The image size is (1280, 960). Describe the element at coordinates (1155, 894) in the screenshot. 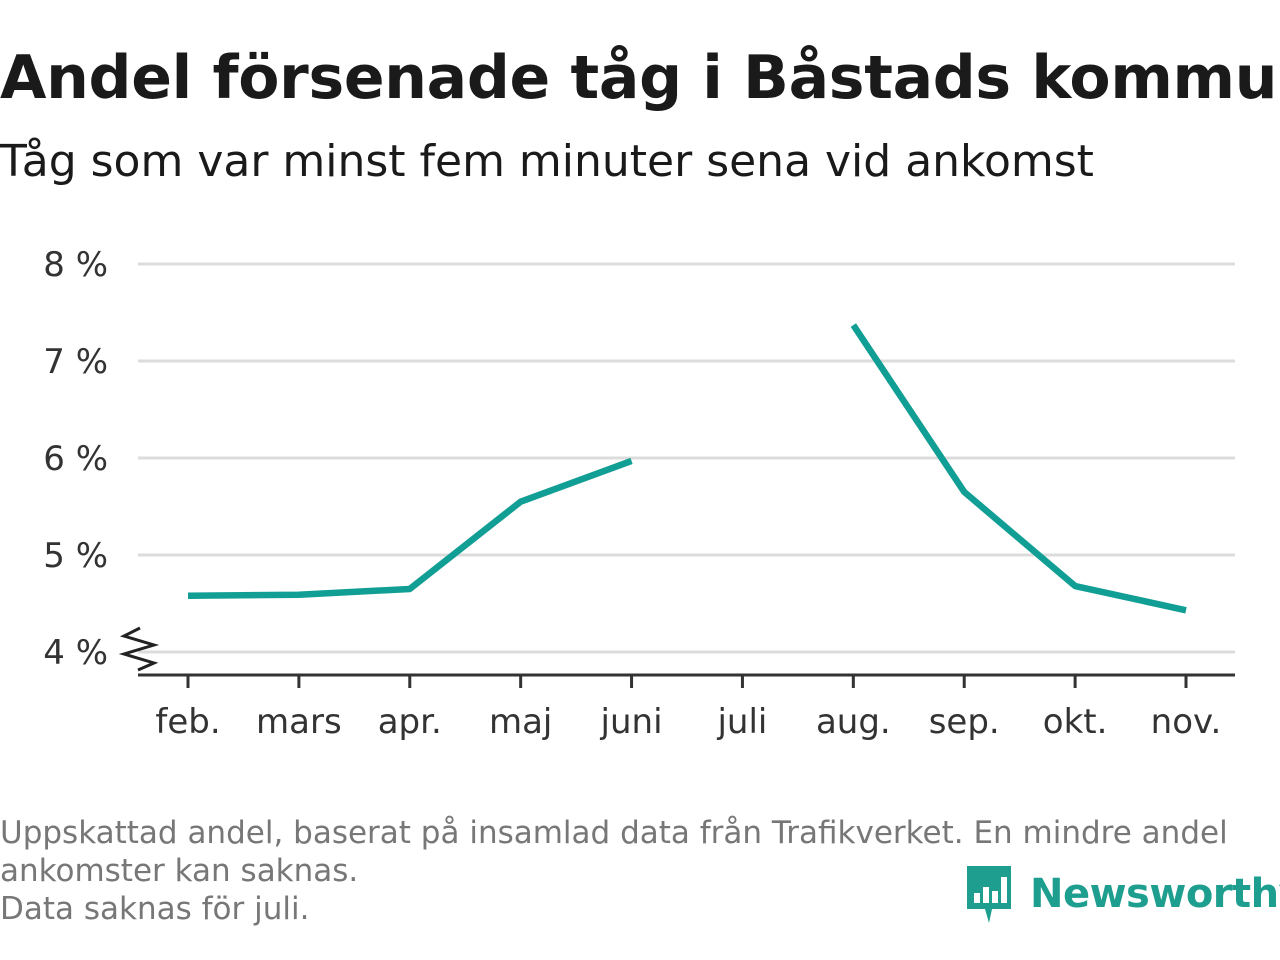

I see `brand-name: Newsworthy` at that location.